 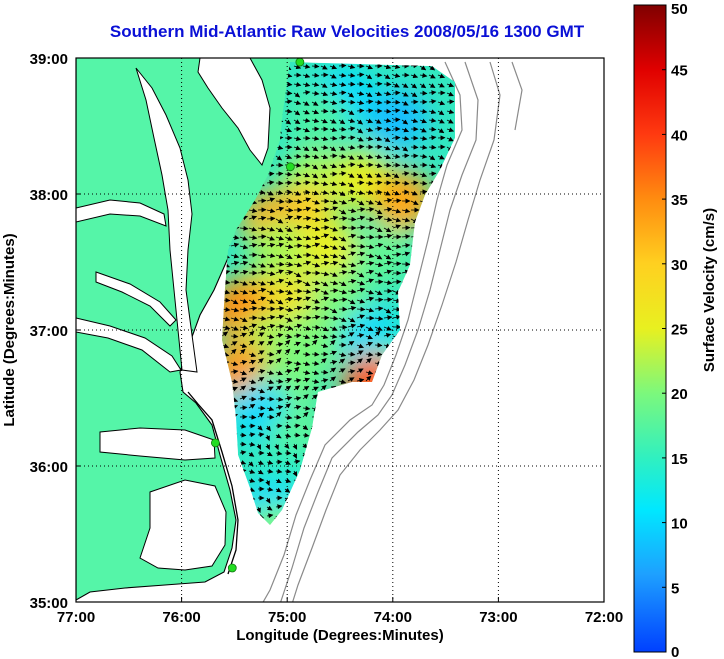 What do you see at coordinates (318, 119) in the screenshot?
I see `velocity-zone` at bounding box center [318, 119].